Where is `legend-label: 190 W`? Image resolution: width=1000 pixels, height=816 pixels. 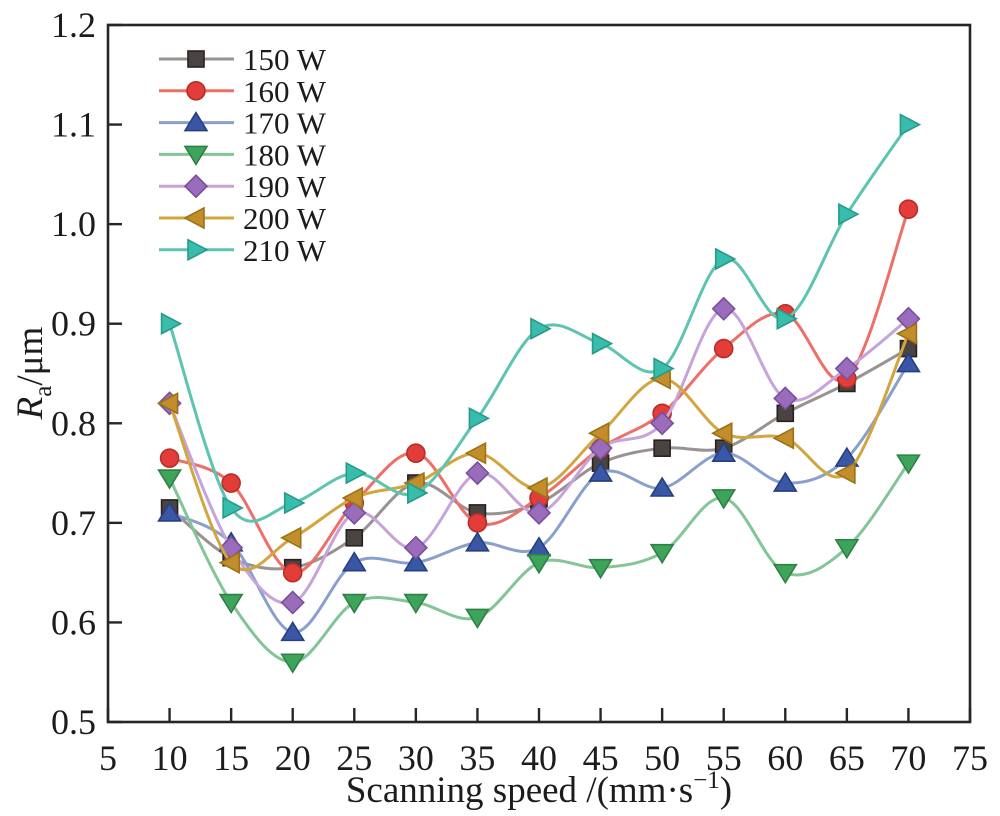 legend-label: 190 W is located at coordinates (285, 186).